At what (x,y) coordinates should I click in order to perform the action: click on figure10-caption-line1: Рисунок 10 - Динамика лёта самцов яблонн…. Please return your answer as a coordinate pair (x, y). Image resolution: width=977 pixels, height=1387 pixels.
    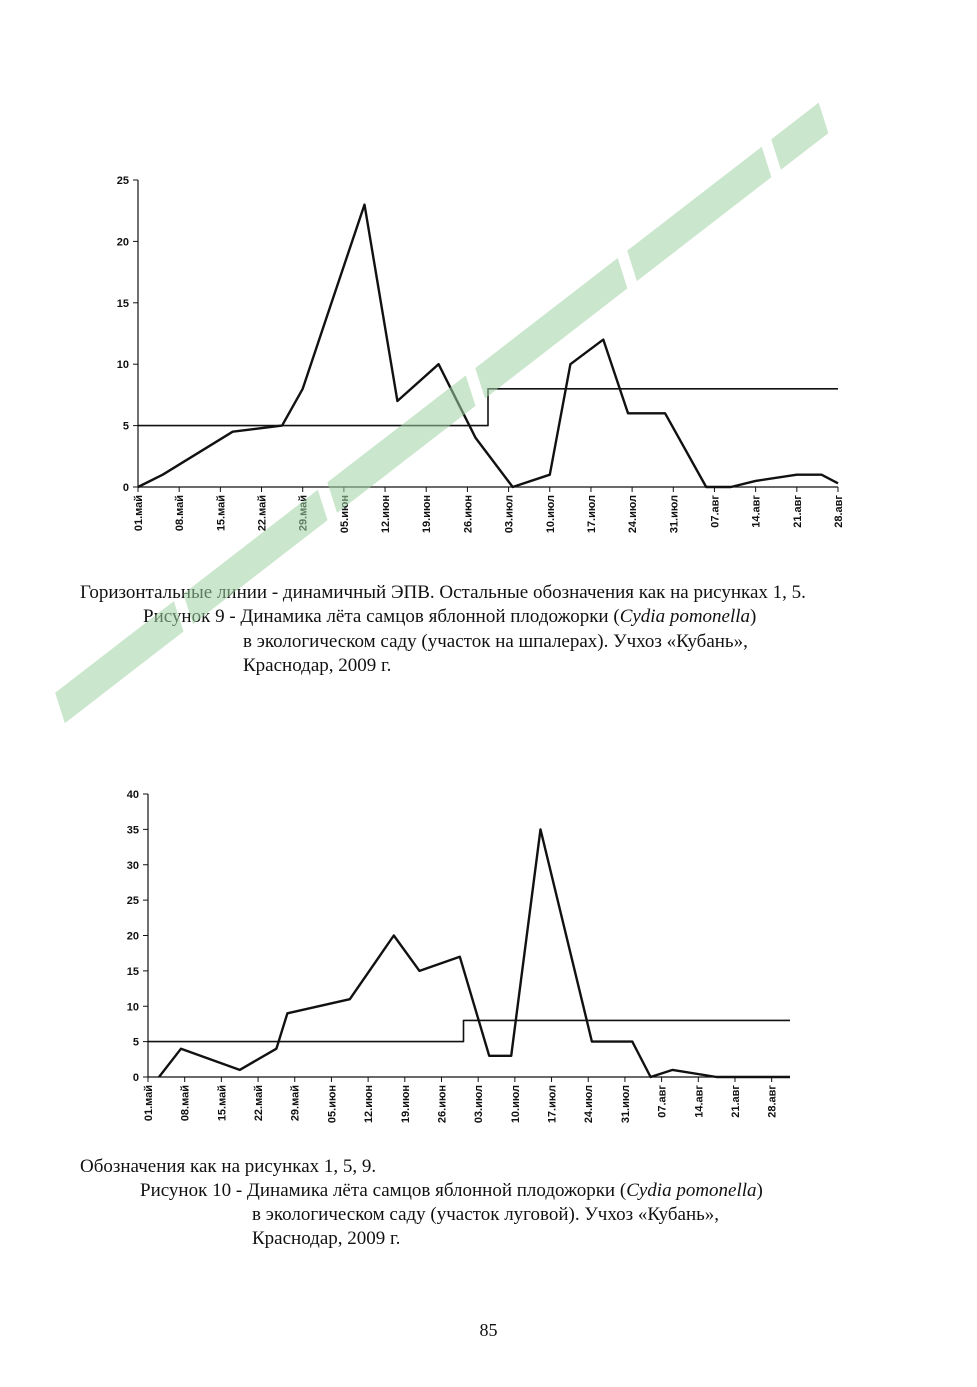
    Looking at the image, I should click on (451, 1190).